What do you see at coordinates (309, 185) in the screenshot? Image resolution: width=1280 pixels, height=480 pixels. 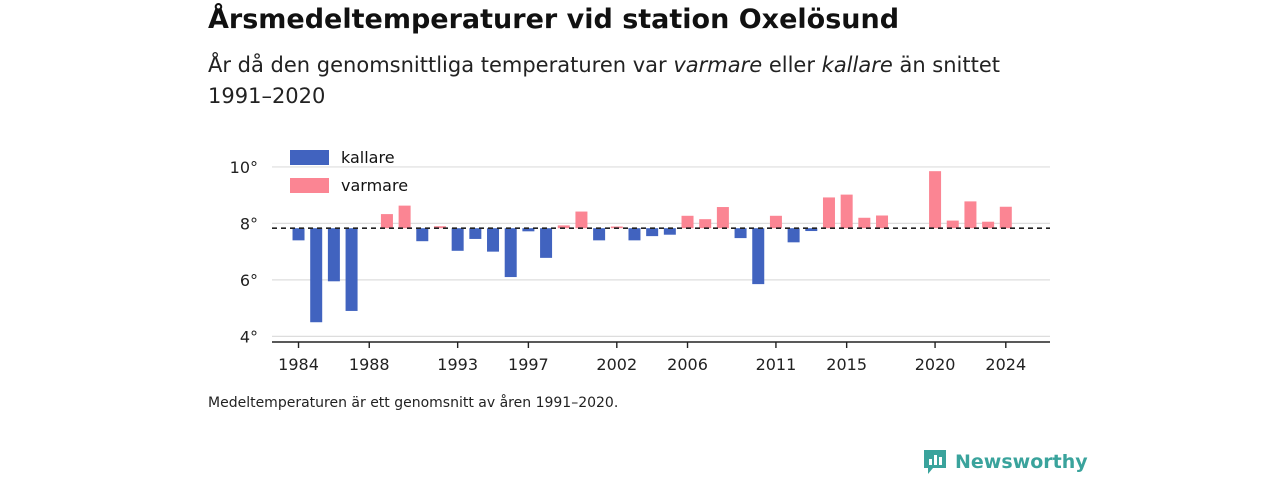 I see `legend-swatch-varmare` at bounding box center [309, 185].